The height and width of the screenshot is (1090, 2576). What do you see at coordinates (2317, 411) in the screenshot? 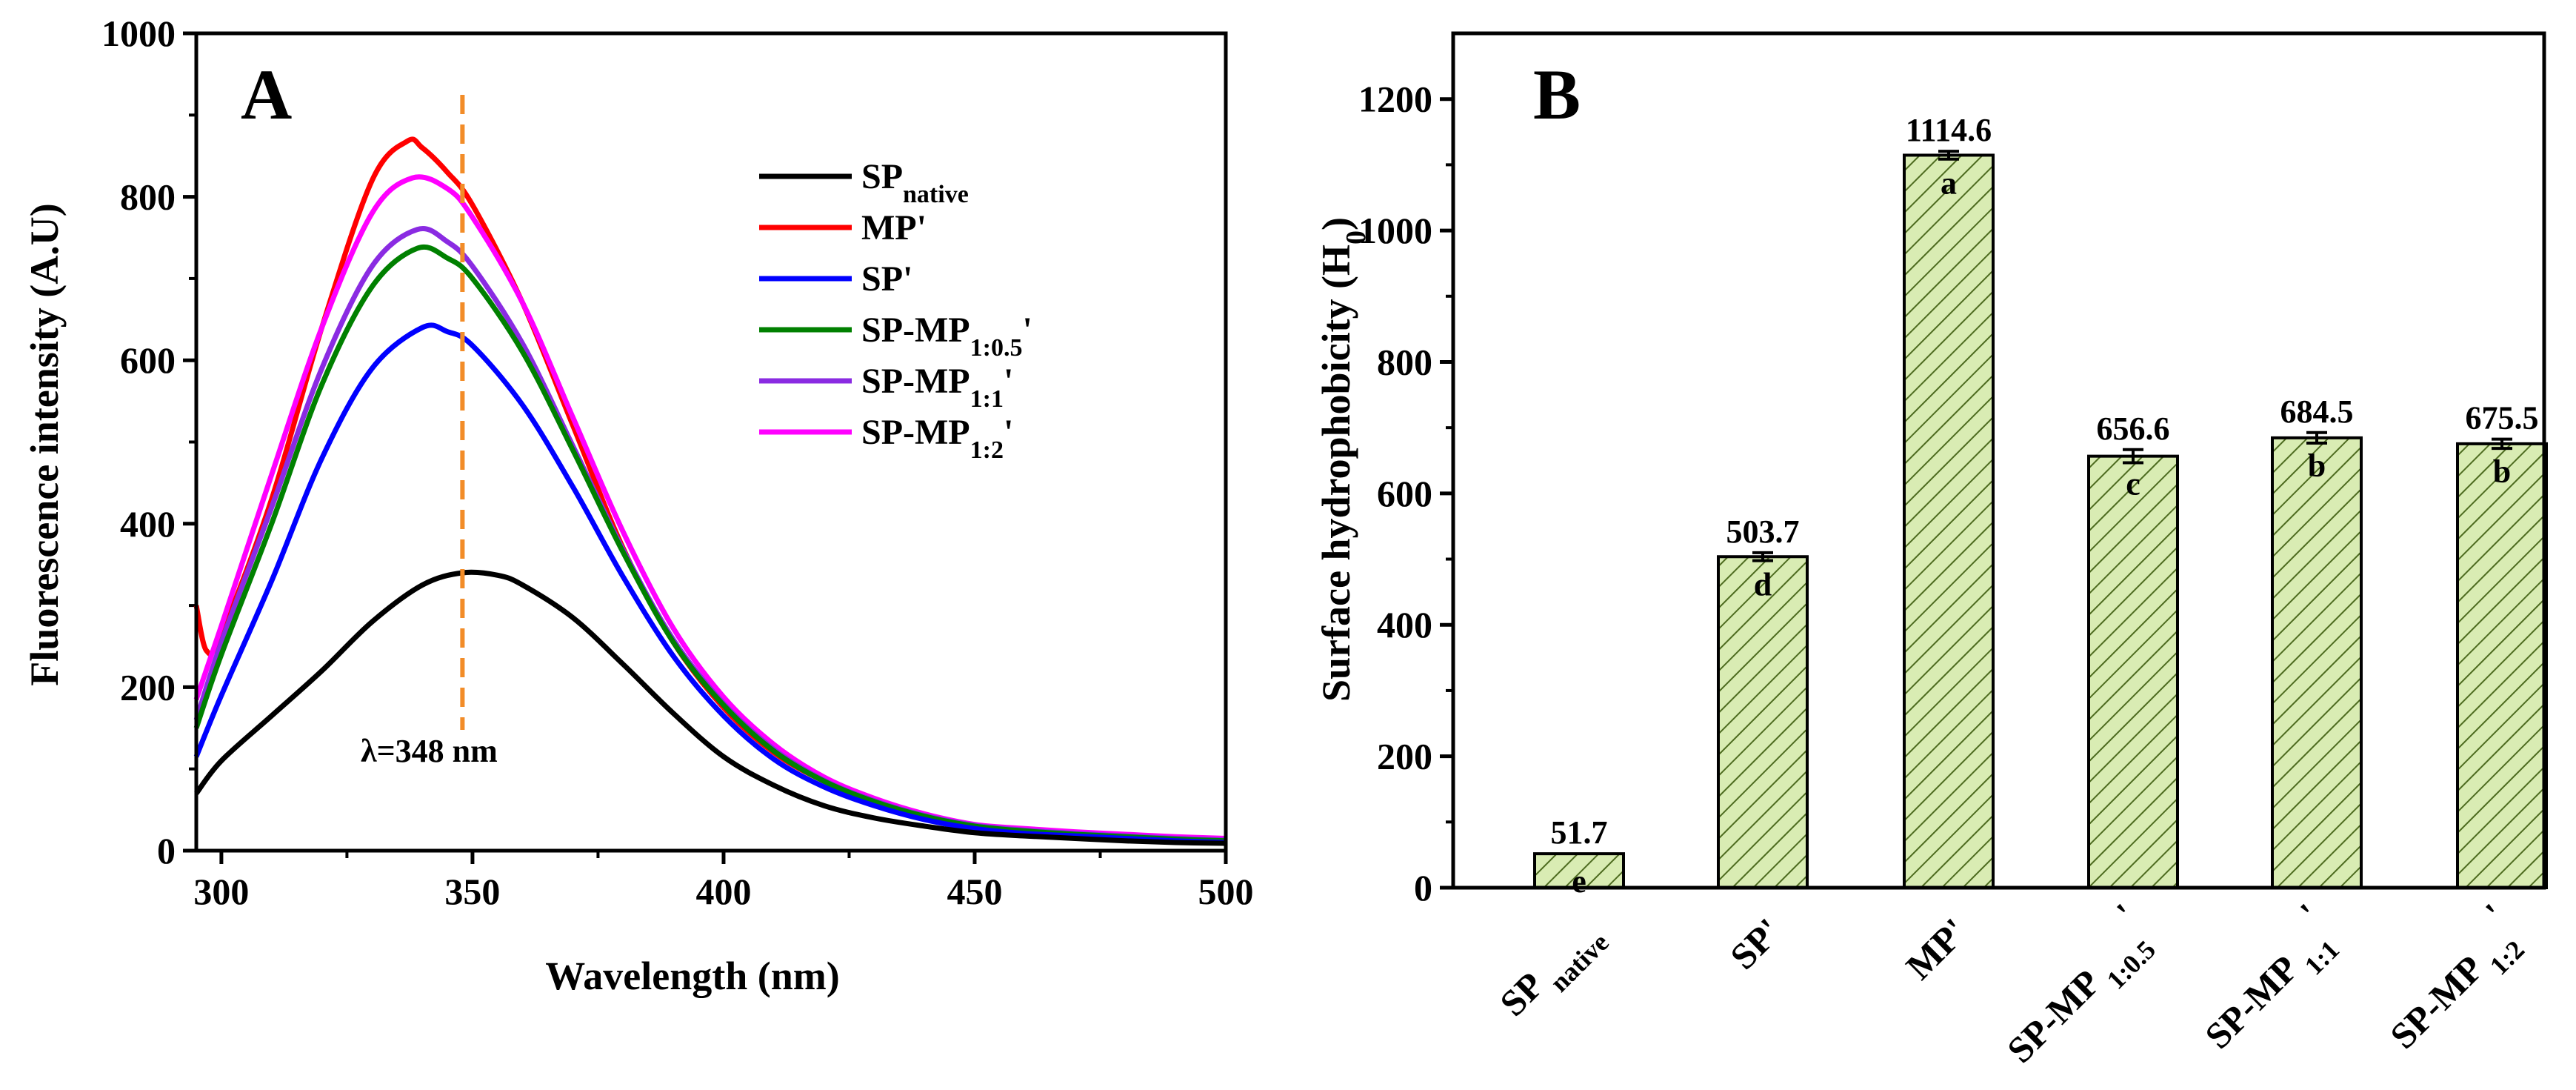
I see `bar-value-label: 684.5` at bounding box center [2317, 411].